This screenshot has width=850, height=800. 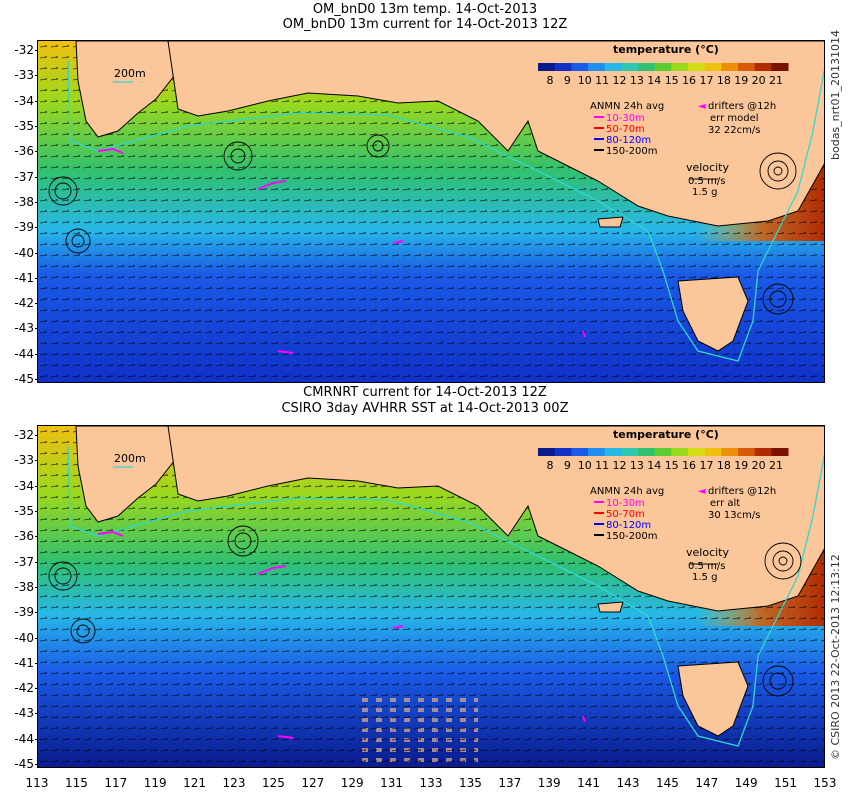 I want to click on x-tick-label: 143, so click(x=628, y=783).